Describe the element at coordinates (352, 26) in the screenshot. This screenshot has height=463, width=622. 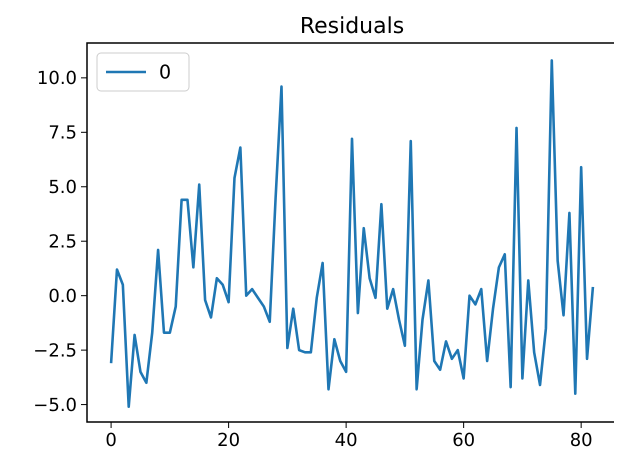
I see `chart-title: Residuals` at that location.